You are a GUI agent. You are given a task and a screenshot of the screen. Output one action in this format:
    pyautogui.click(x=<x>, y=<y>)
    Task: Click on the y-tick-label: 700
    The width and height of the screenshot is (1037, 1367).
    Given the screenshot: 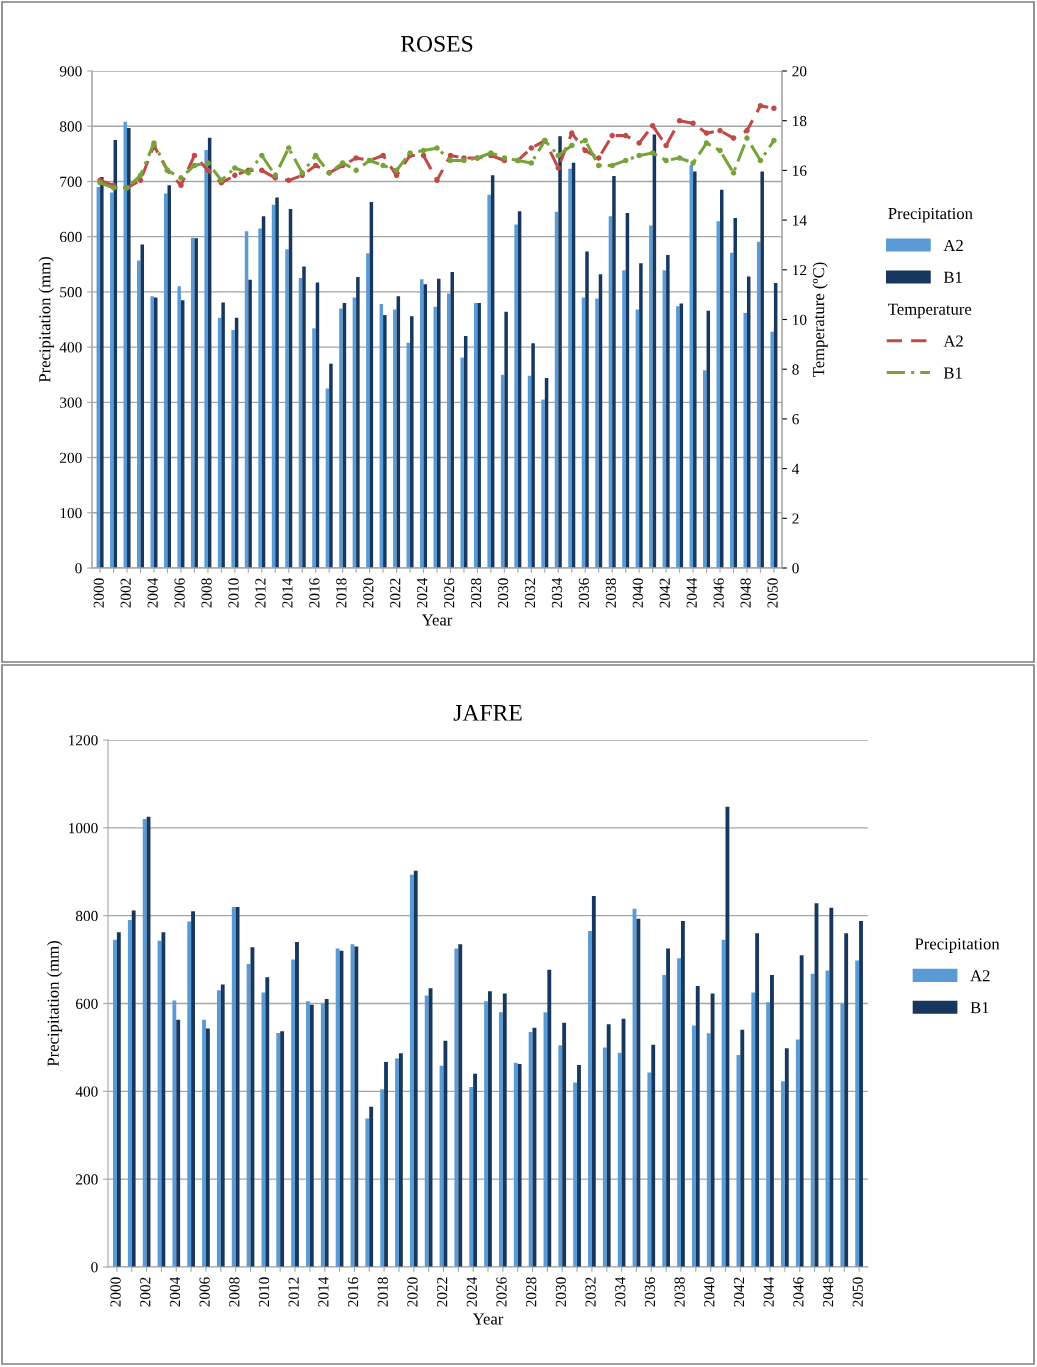 What is the action you would take?
    pyautogui.click(x=71, y=181)
    